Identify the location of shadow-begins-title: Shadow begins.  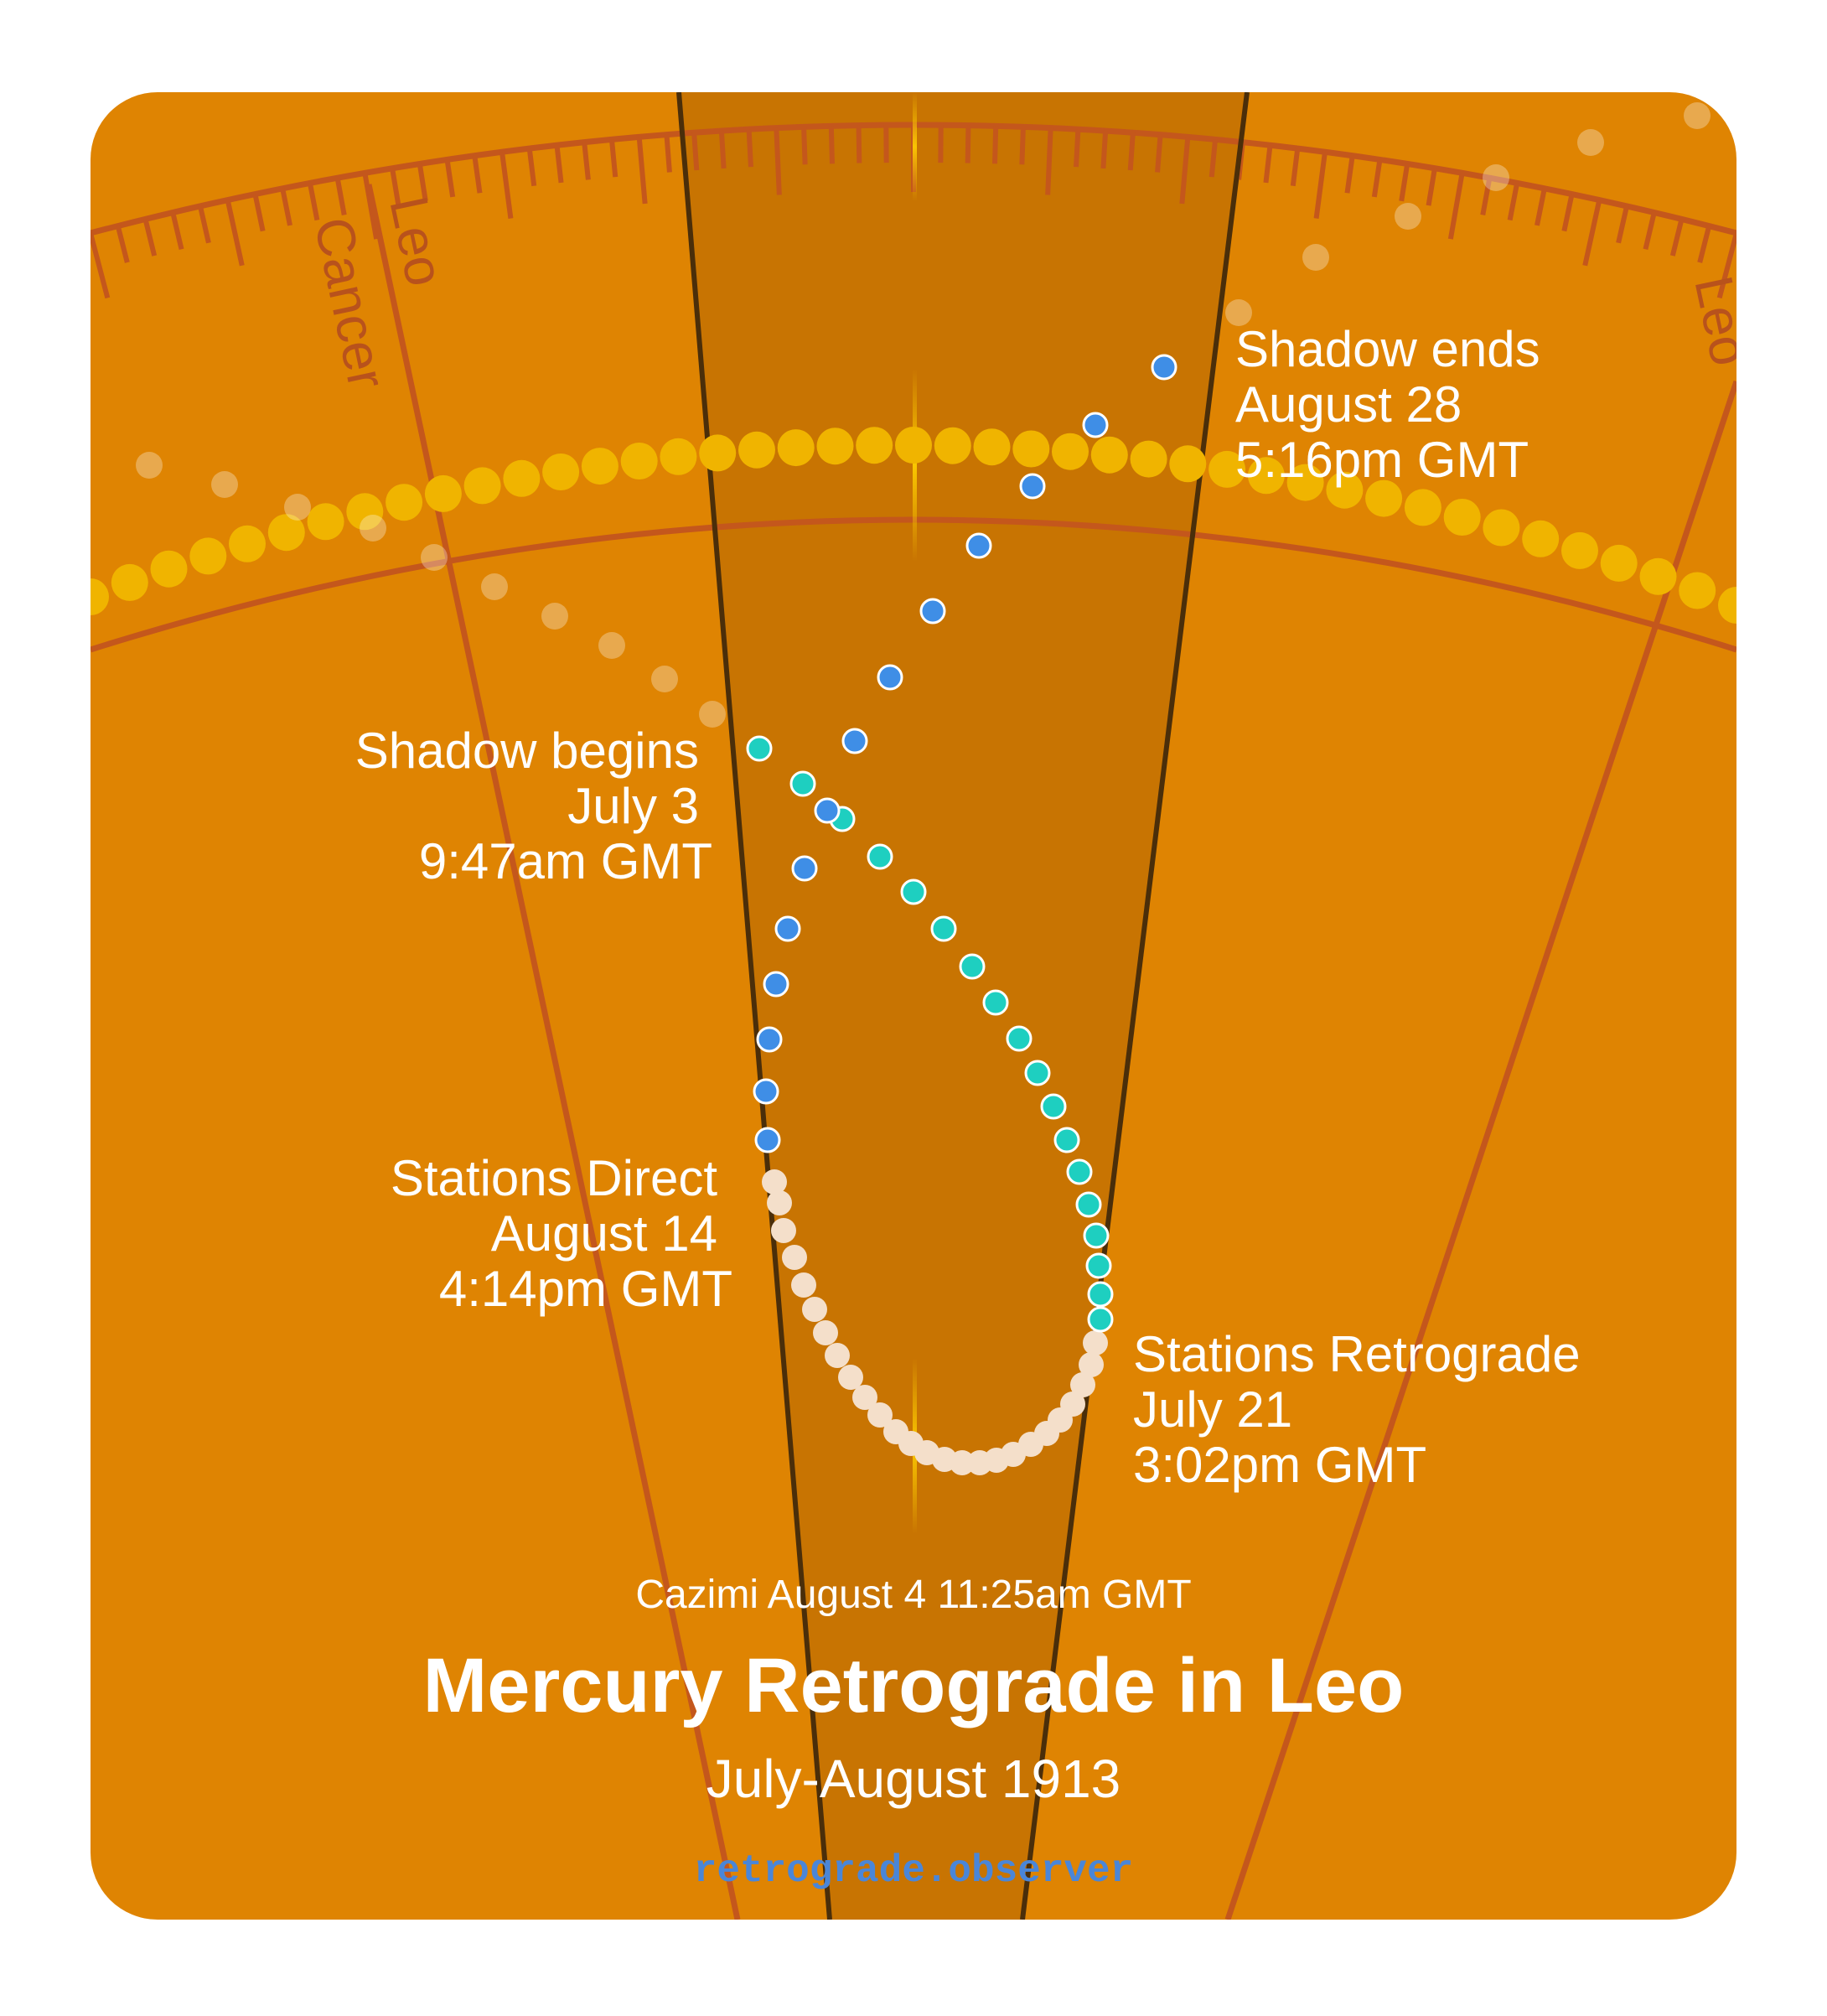
(527, 751).